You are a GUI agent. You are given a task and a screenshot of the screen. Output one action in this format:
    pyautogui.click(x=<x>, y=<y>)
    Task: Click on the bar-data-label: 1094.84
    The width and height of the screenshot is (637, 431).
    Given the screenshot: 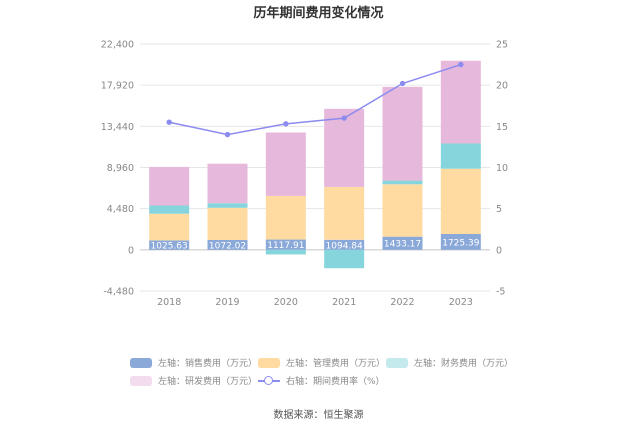 What is the action you would take?
    pyautogui.click(x=344, y=246)
    